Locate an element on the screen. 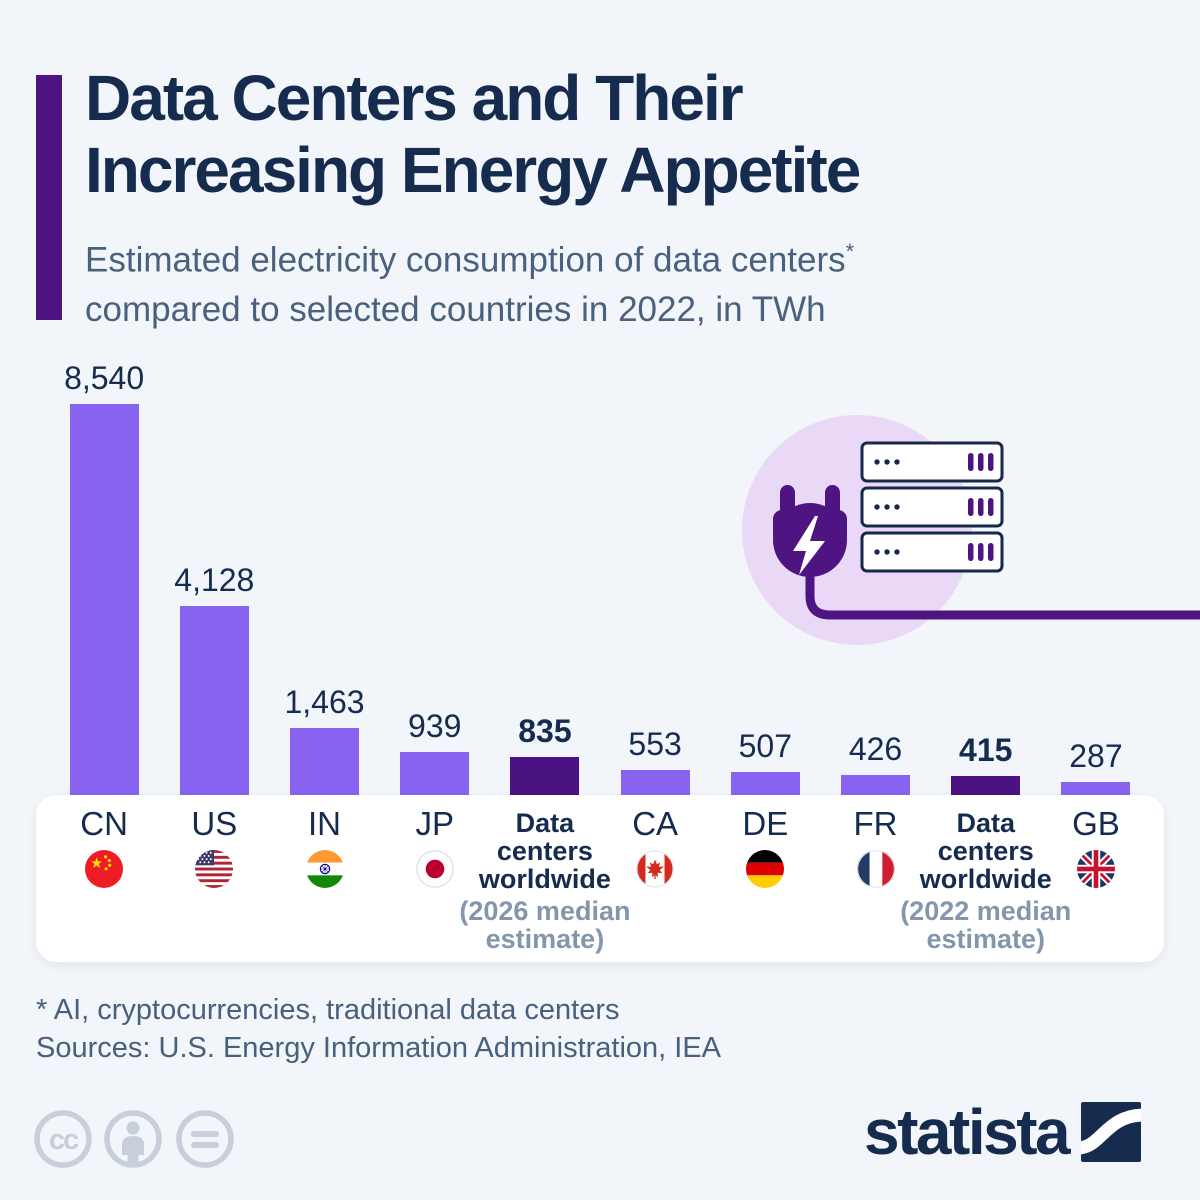  cc-icon: cc is located at coordinates (63, 1139).